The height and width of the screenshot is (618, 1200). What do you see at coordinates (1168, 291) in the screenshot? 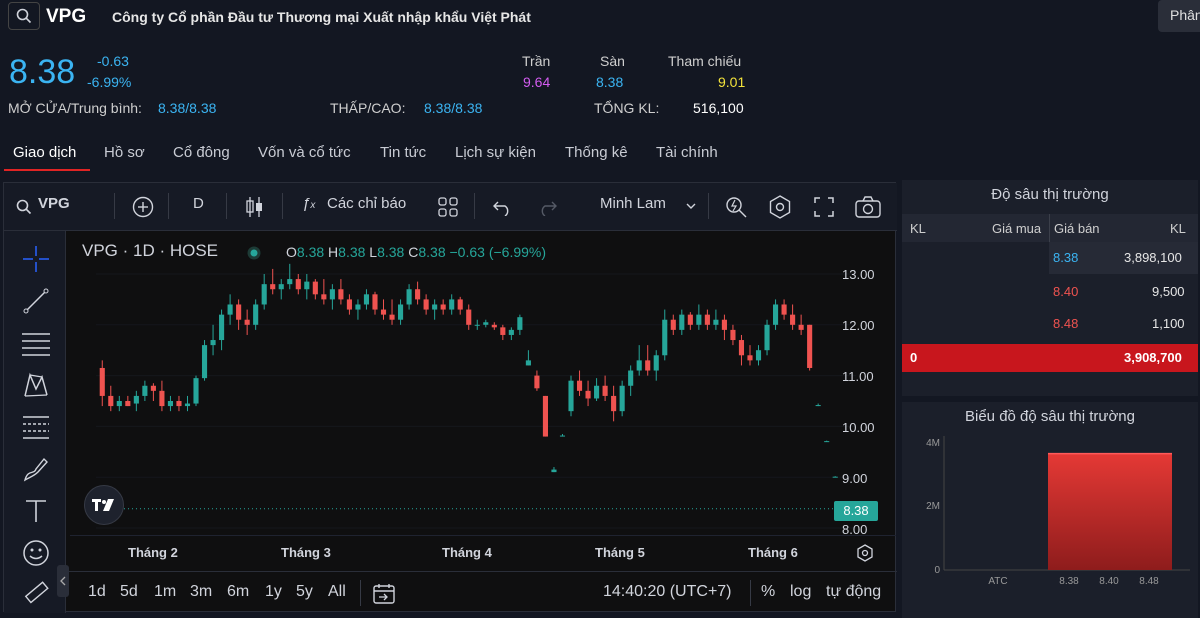
I see `ask-volume: 9,500` at bounding box center [1168, 291].